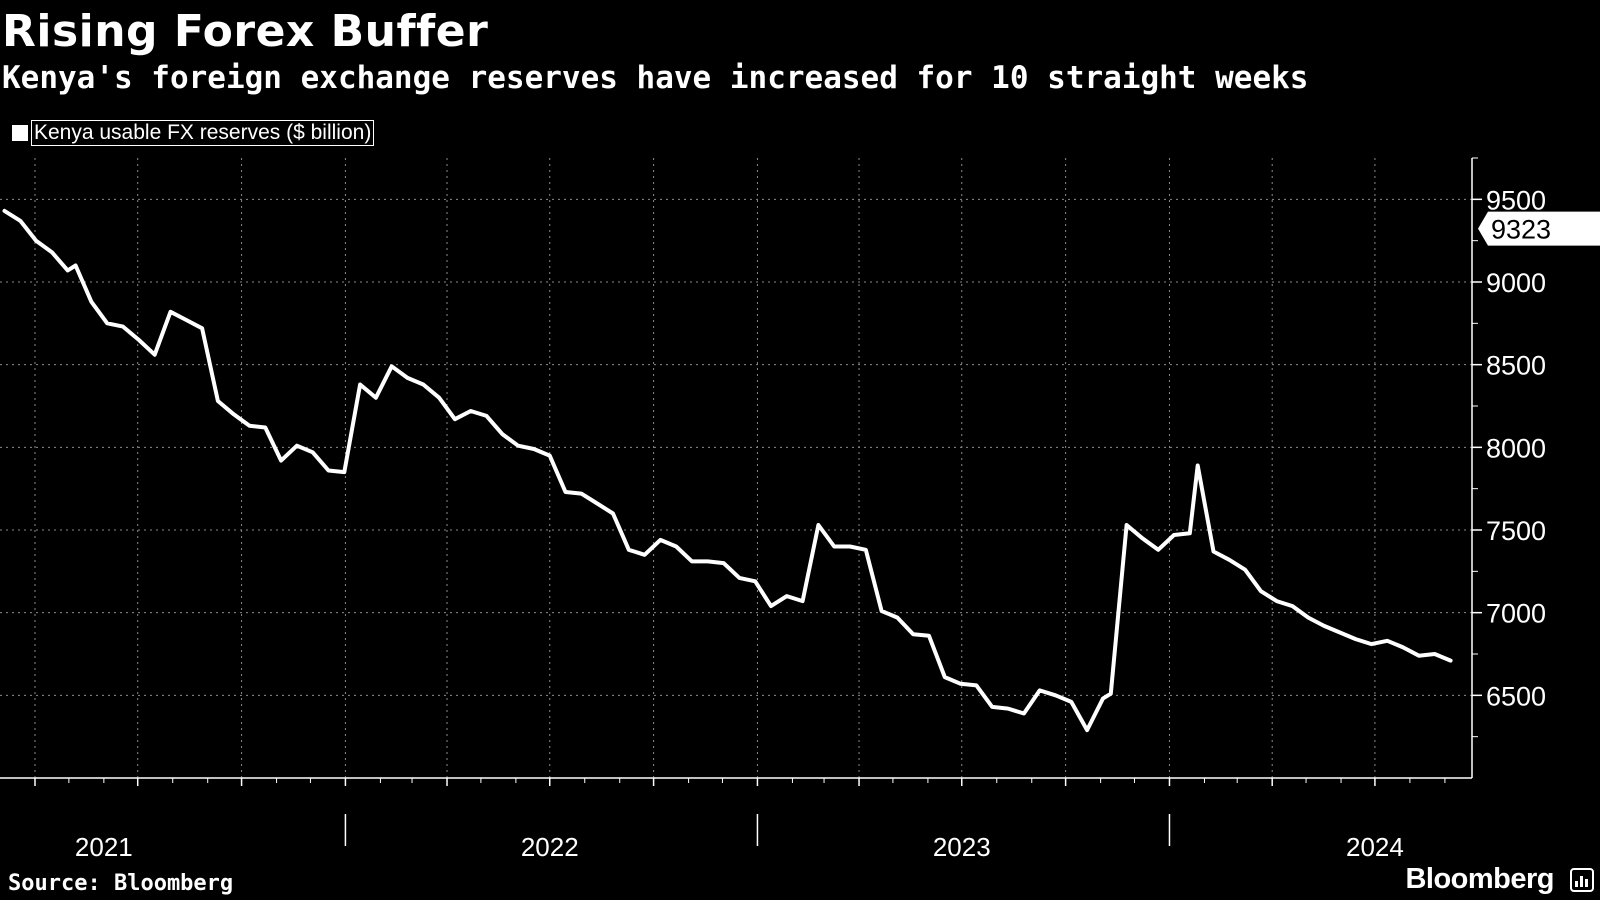 This screenshot has height=900, width=1600. What do you see at coordinates (550, 847) in the screenshot?
I see `x-tick-label: 2022` at bounding box center [550, 847].